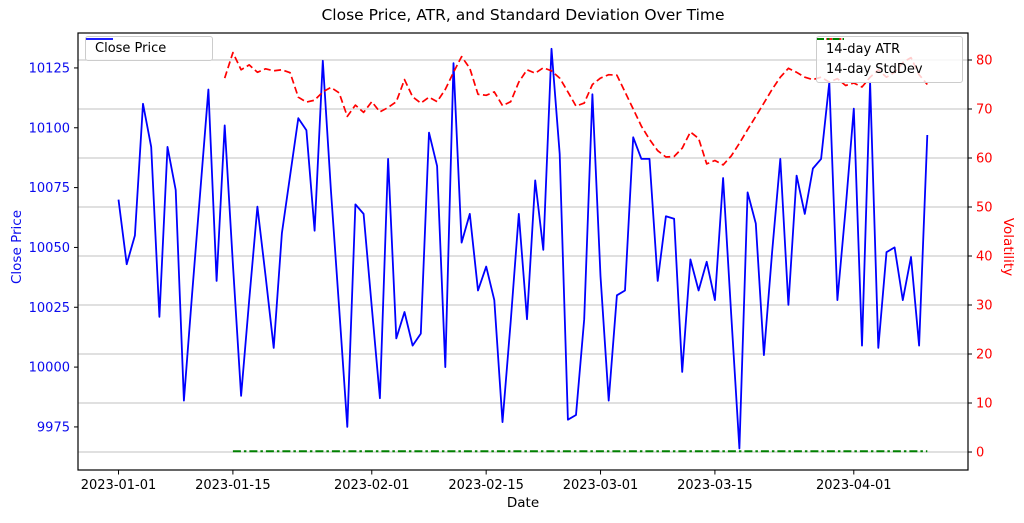 This screenshot has height=523, width=1024. I want to click on y-right-tick-label: 50, so click(984, 208).